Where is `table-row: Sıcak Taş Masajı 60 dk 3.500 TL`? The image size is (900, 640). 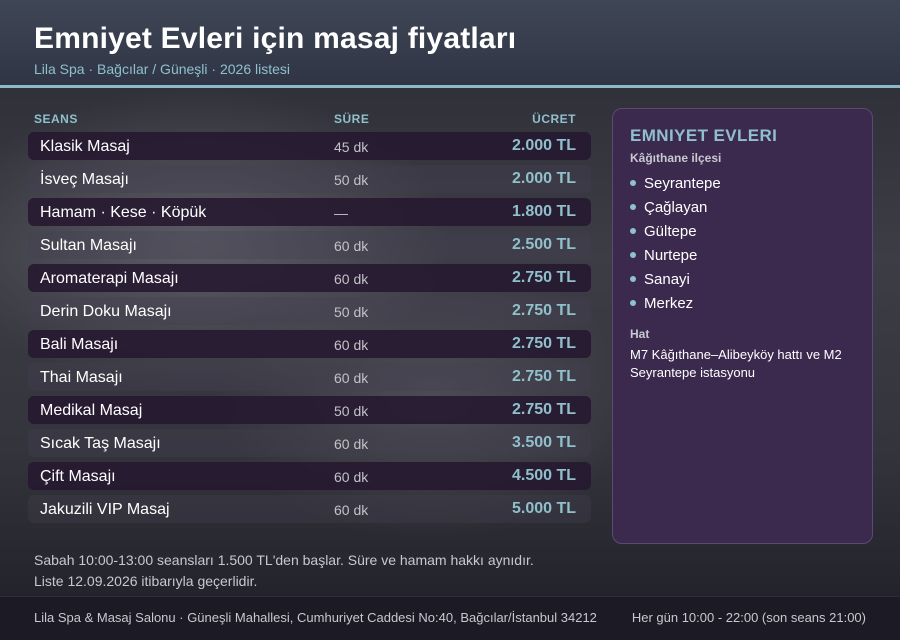 table-row: Sıcak Taş Masajı 60 dk 3.500 TL is located at coordinates (309, 443).